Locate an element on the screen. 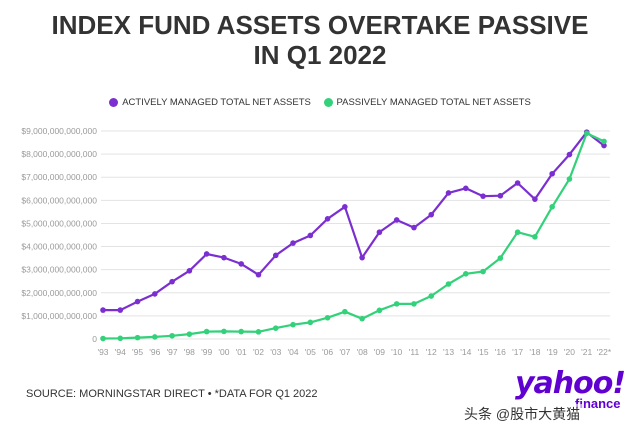 The width and height of the screenshot is (640, 438). x-tick-label-5: '98 is located at coordinates (189, 352).